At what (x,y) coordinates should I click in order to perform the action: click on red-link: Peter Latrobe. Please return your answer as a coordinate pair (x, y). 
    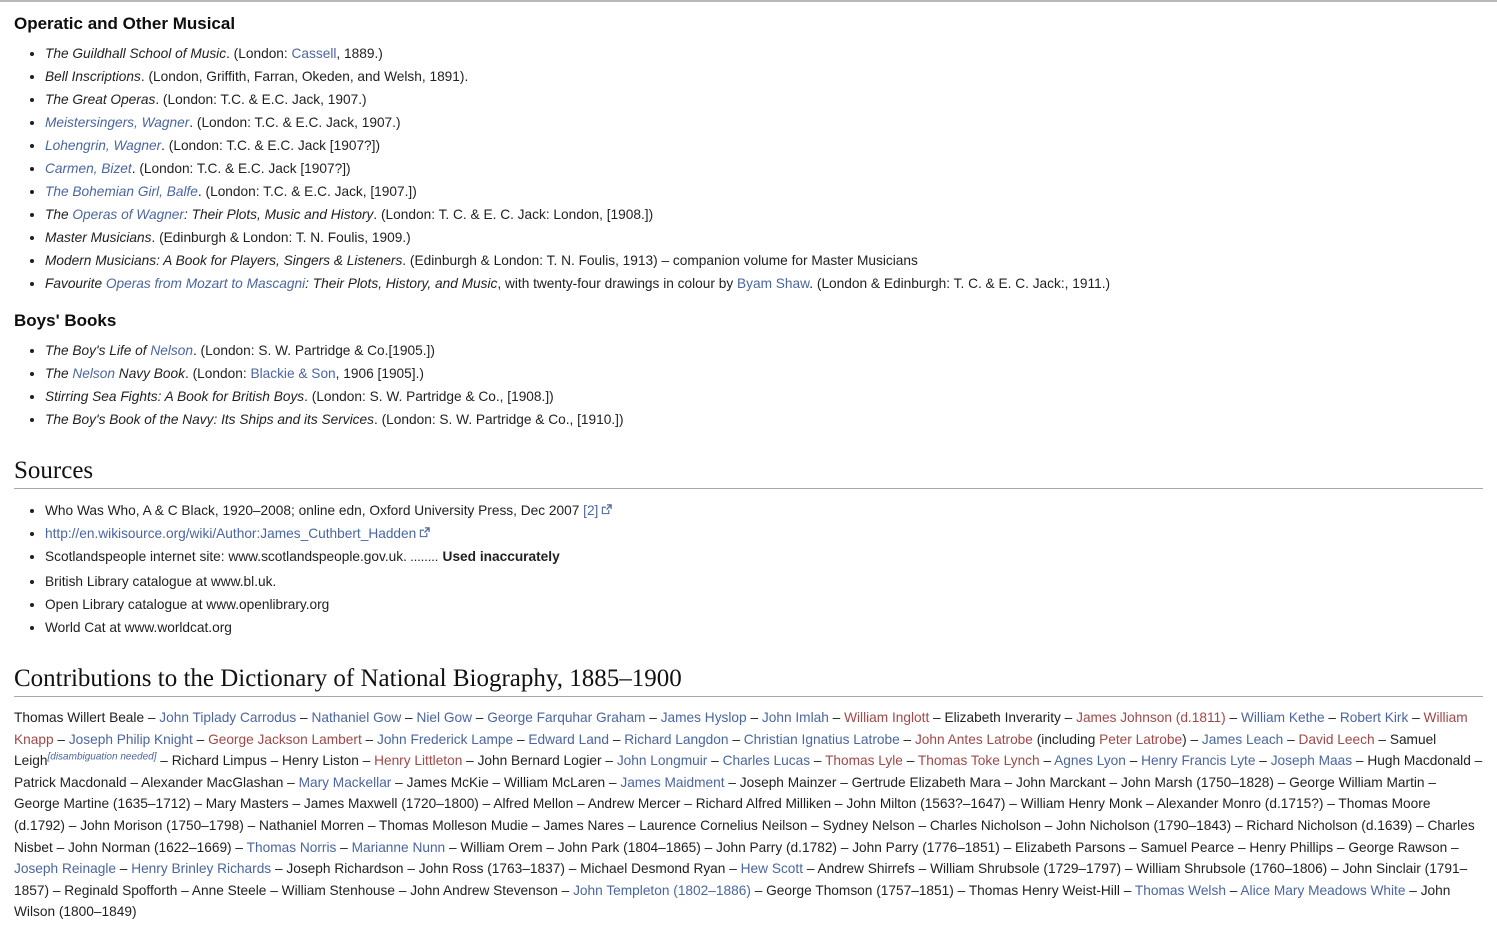
    Looking at the image, I should click on (1141, 739).